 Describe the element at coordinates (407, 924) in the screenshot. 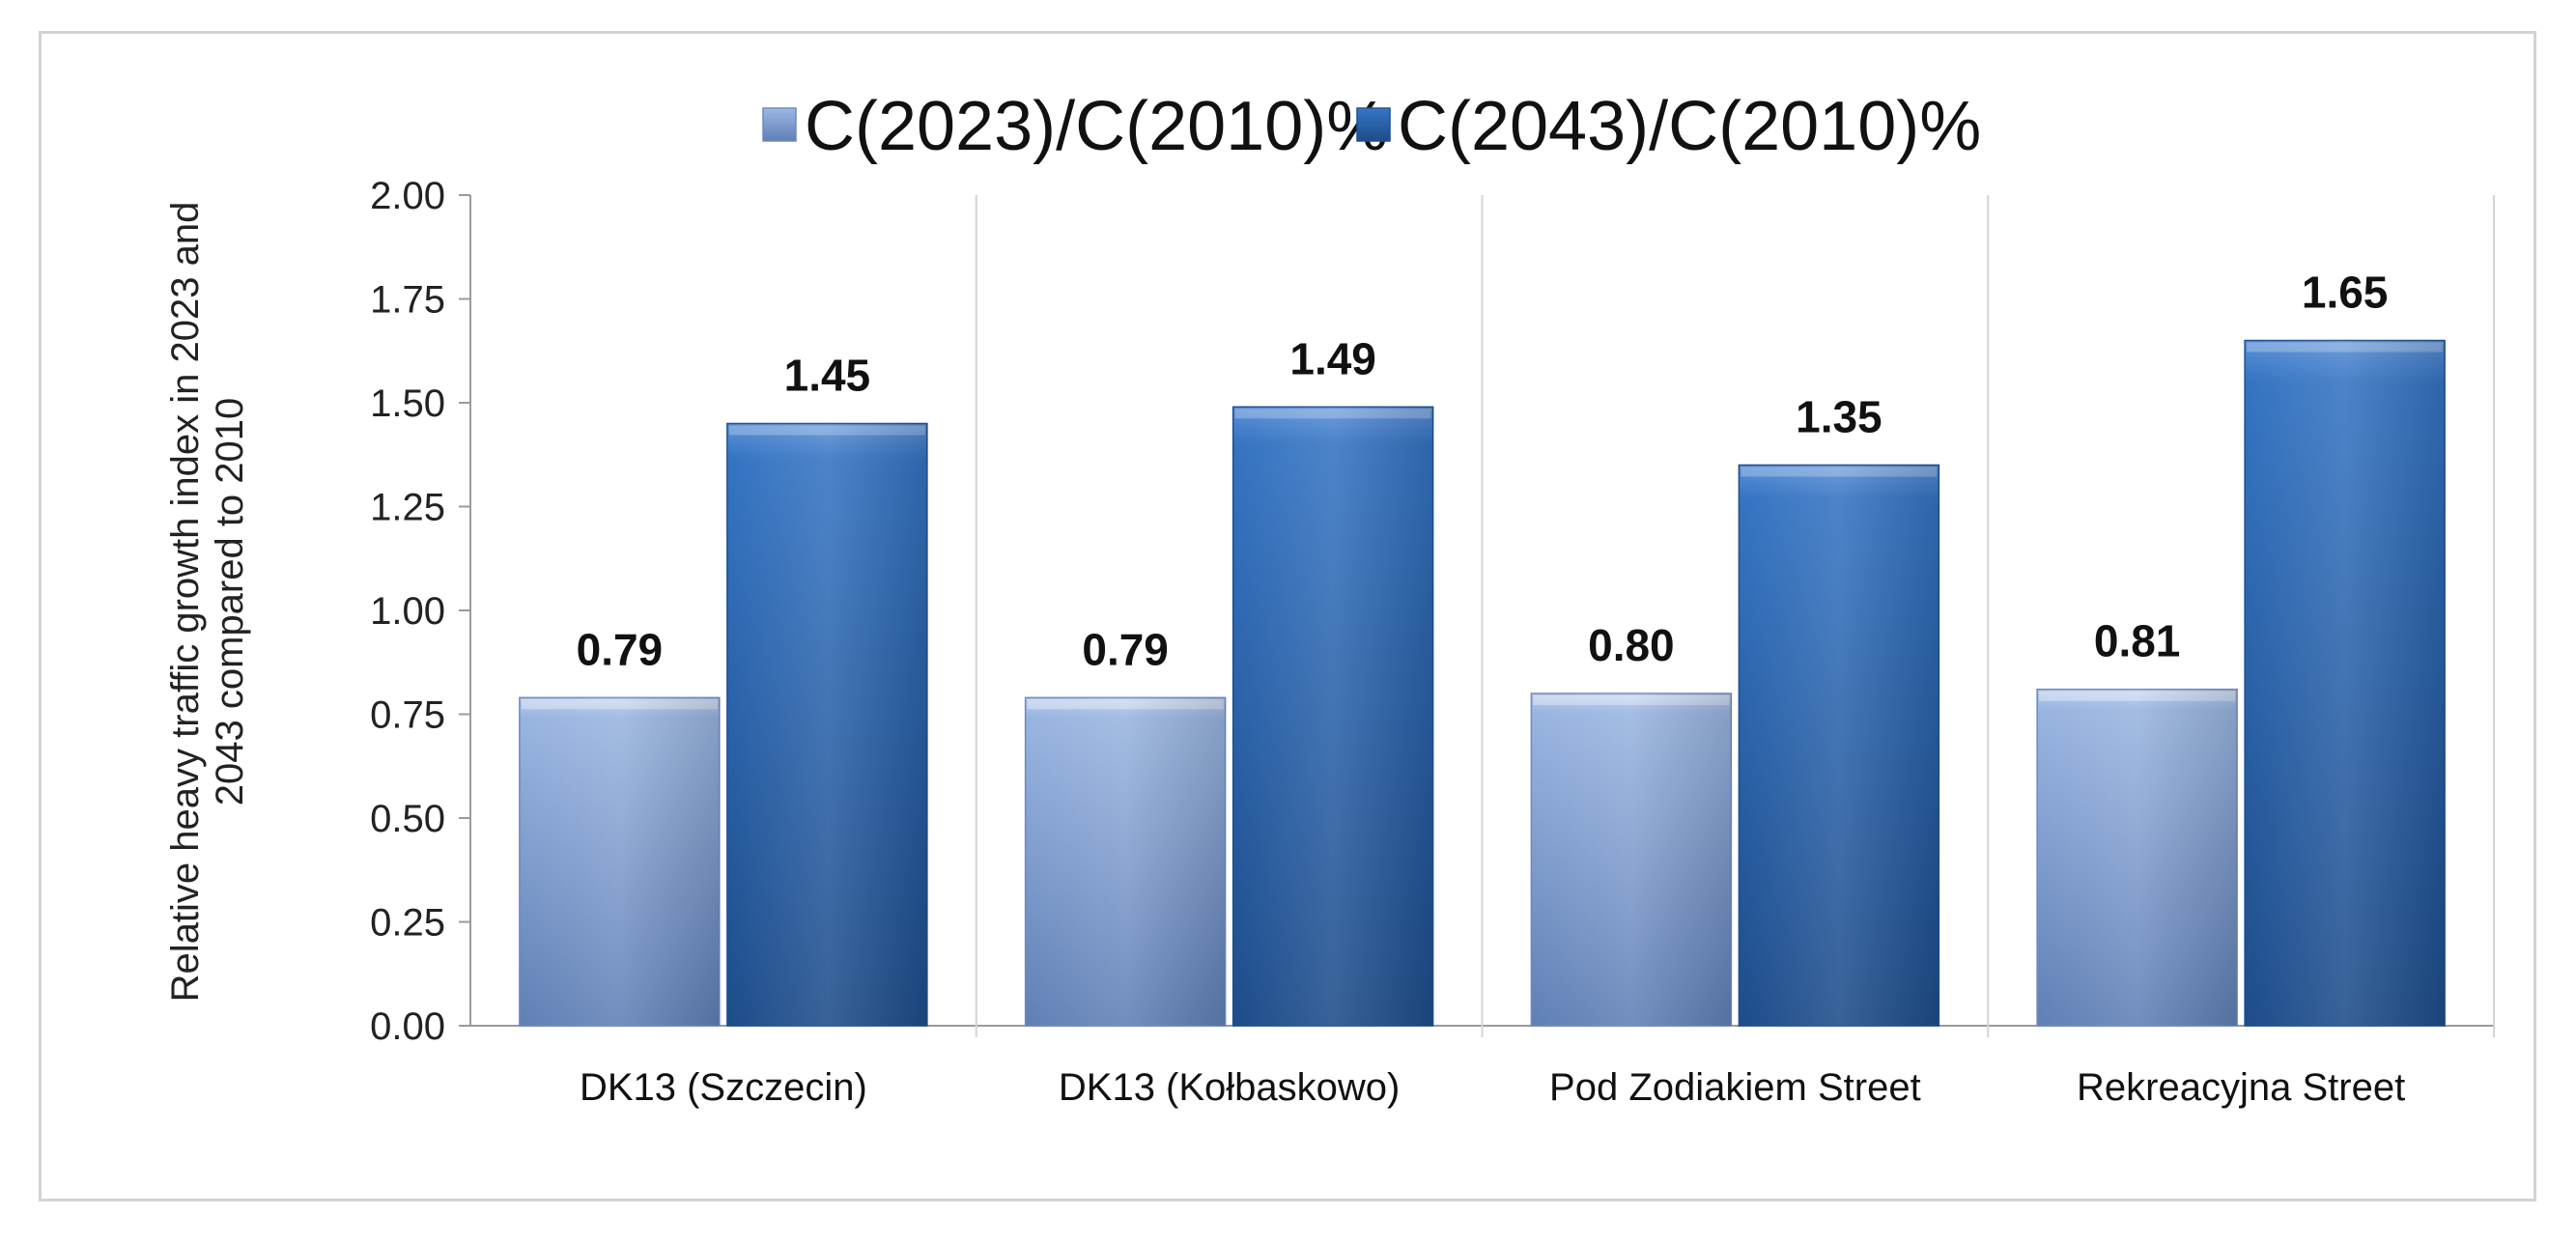

I see `y-tick-label: 0.25` at that location.